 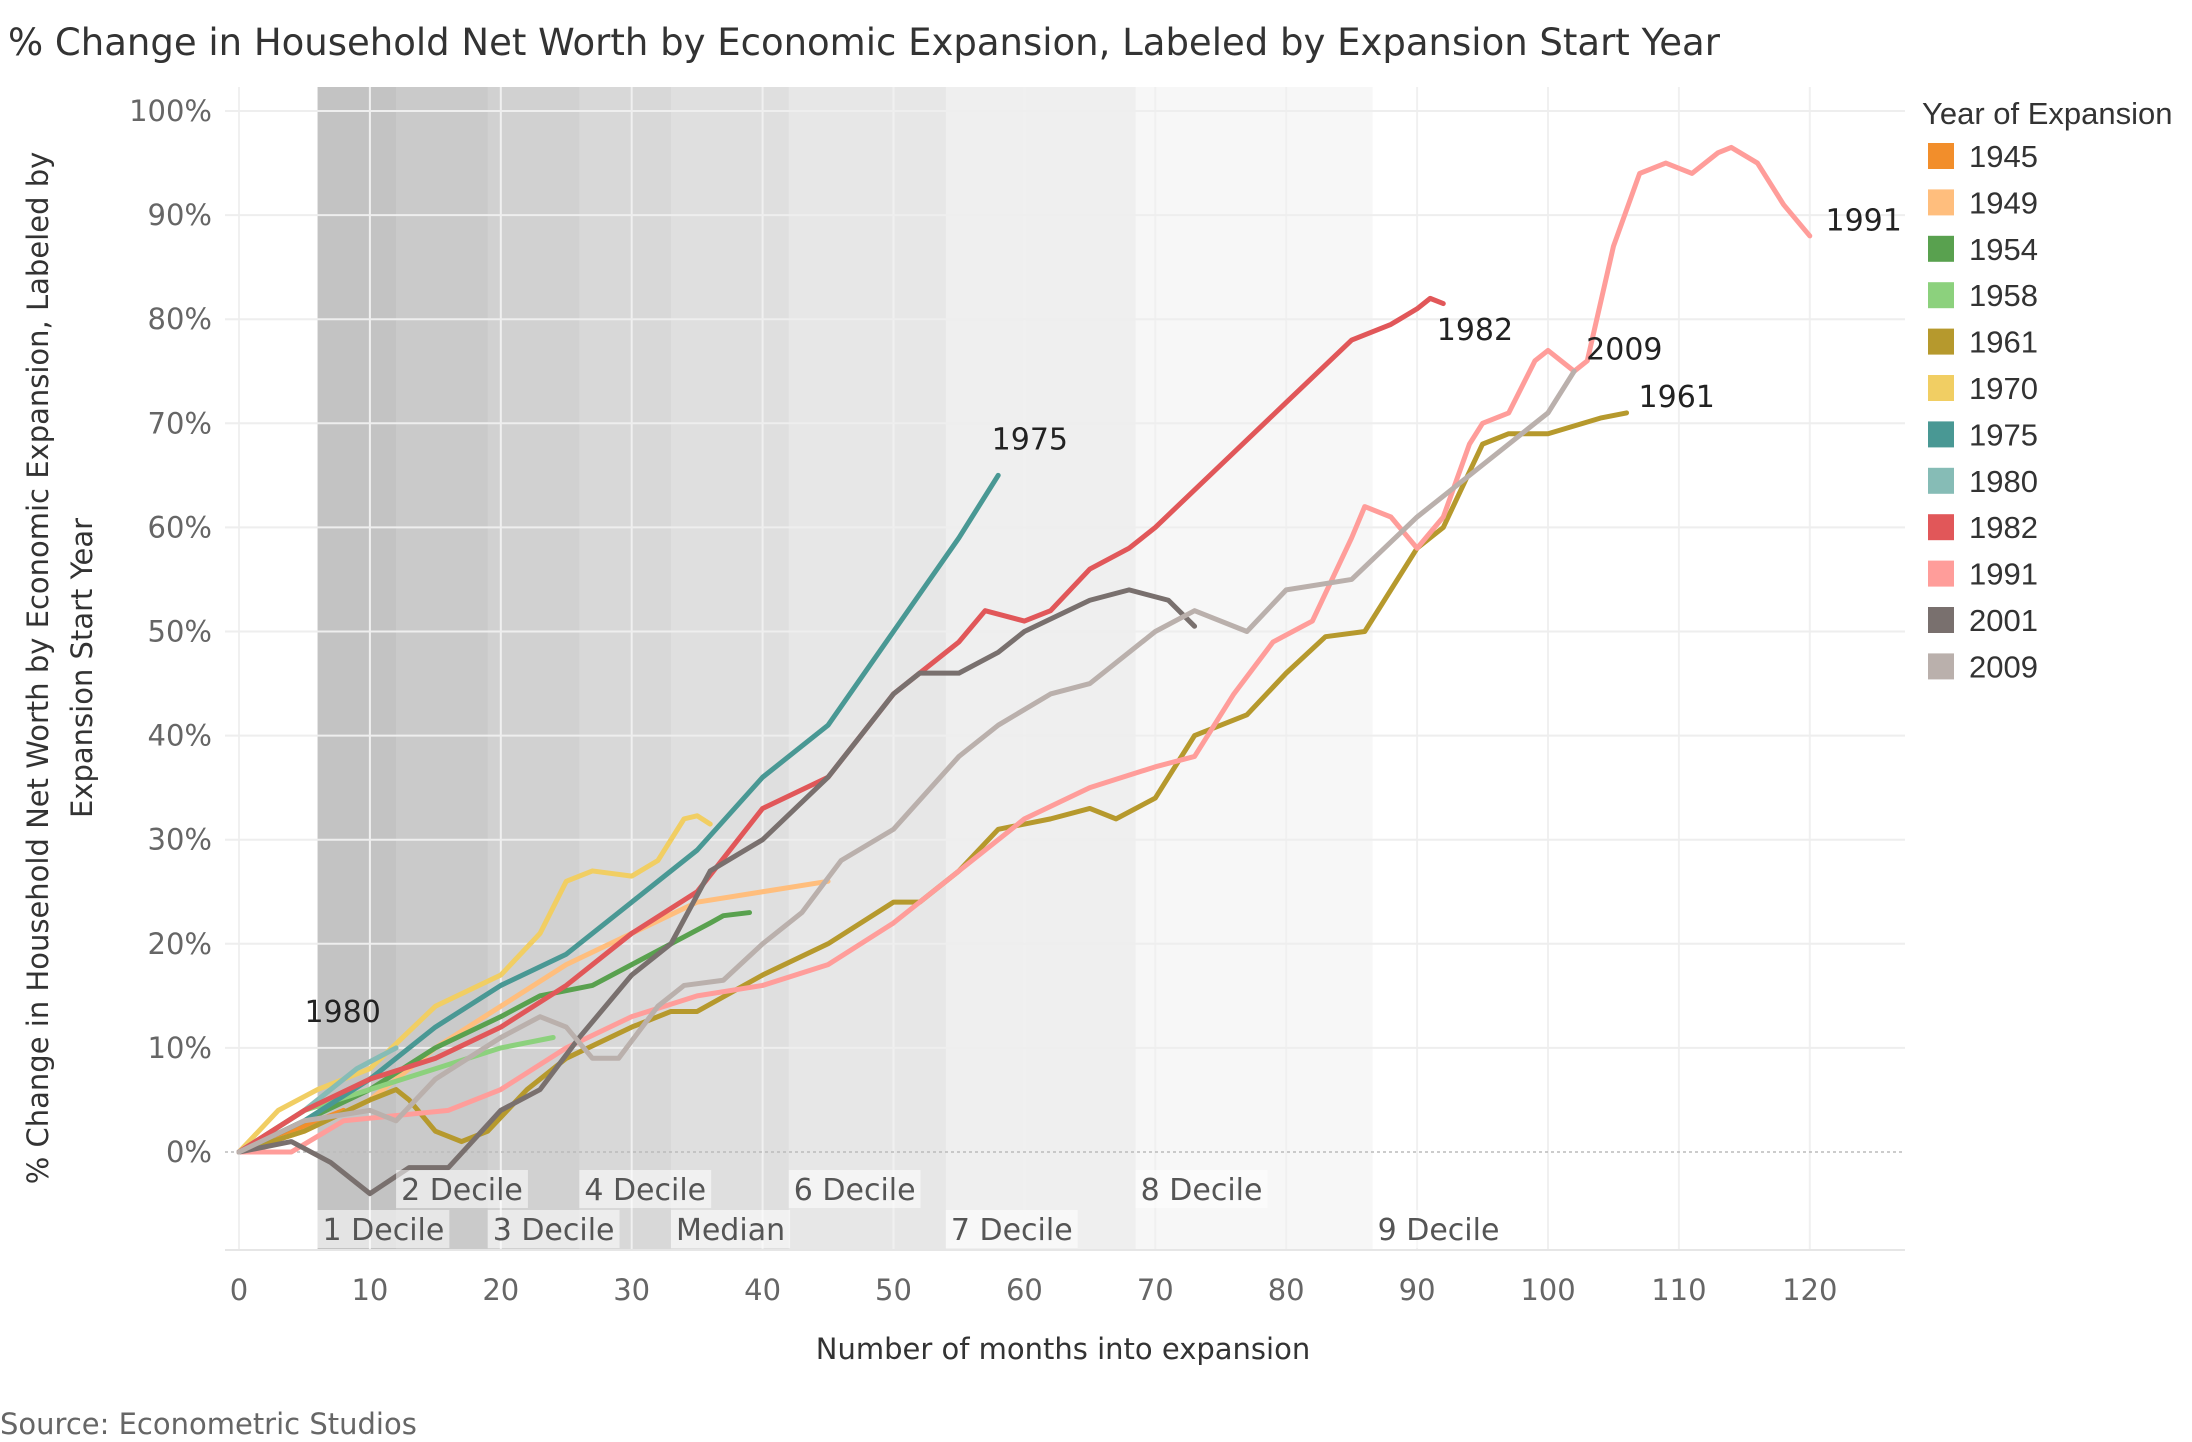 What do you see at coordinates (2003, 434) in the screenshot?
I see `legend-item-1975: 1975` at bounding box center [2003, 434].